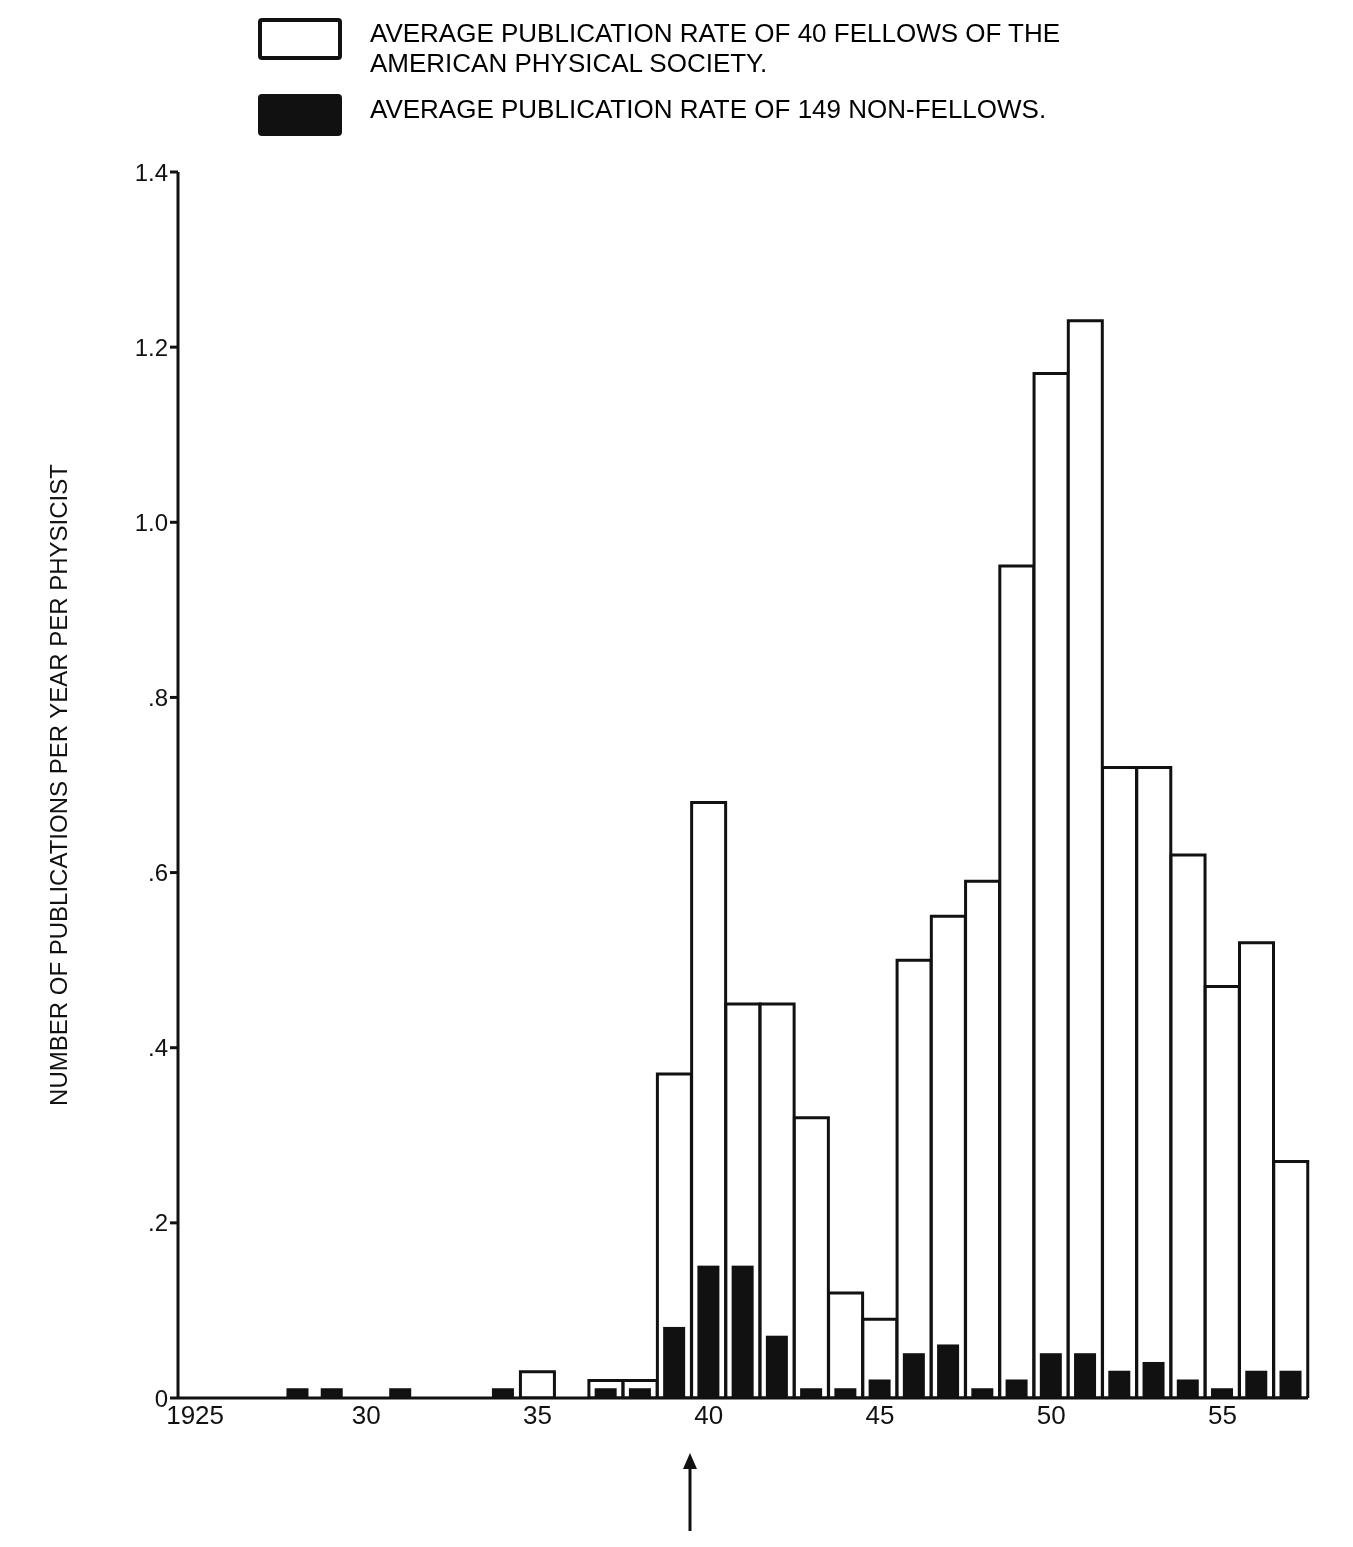 The image size is (1353, 1547). What do you see at coordinates (161, 1398) in the screenshot?
I see `y-tick-label: 0` at bounding box center [161, 1398].